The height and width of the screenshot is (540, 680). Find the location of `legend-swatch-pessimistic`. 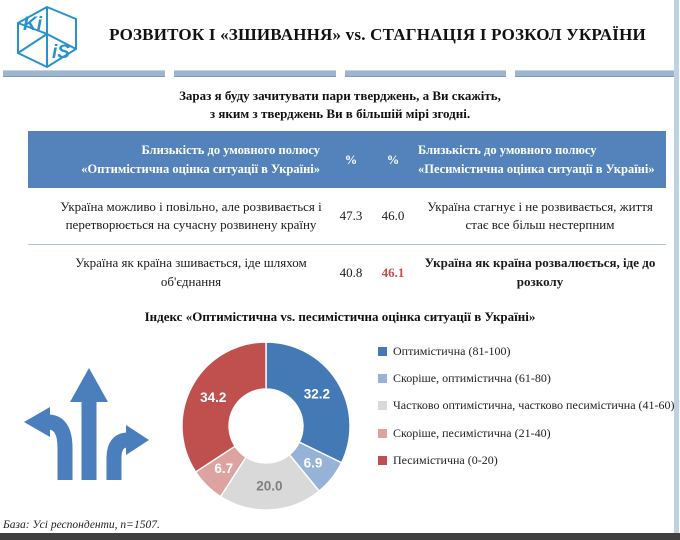

legend-swatch-pessimistic is located at coordinates (382, 461).